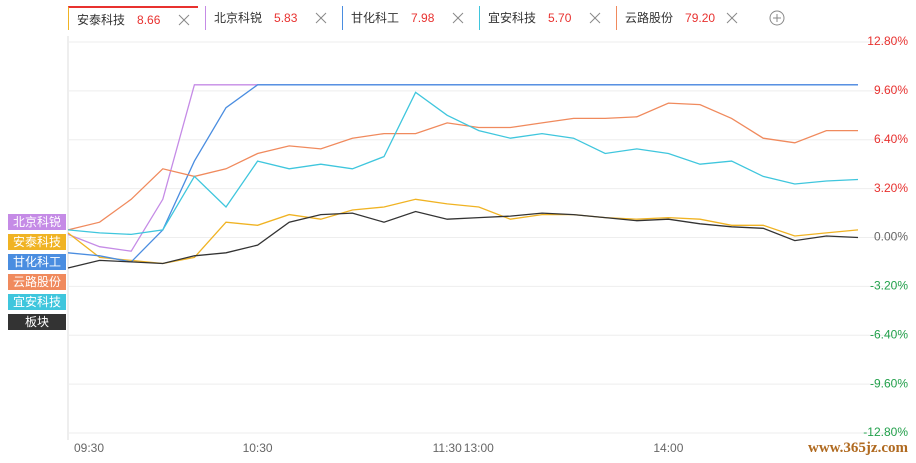  I want to click on add-button, so click(777, 18).